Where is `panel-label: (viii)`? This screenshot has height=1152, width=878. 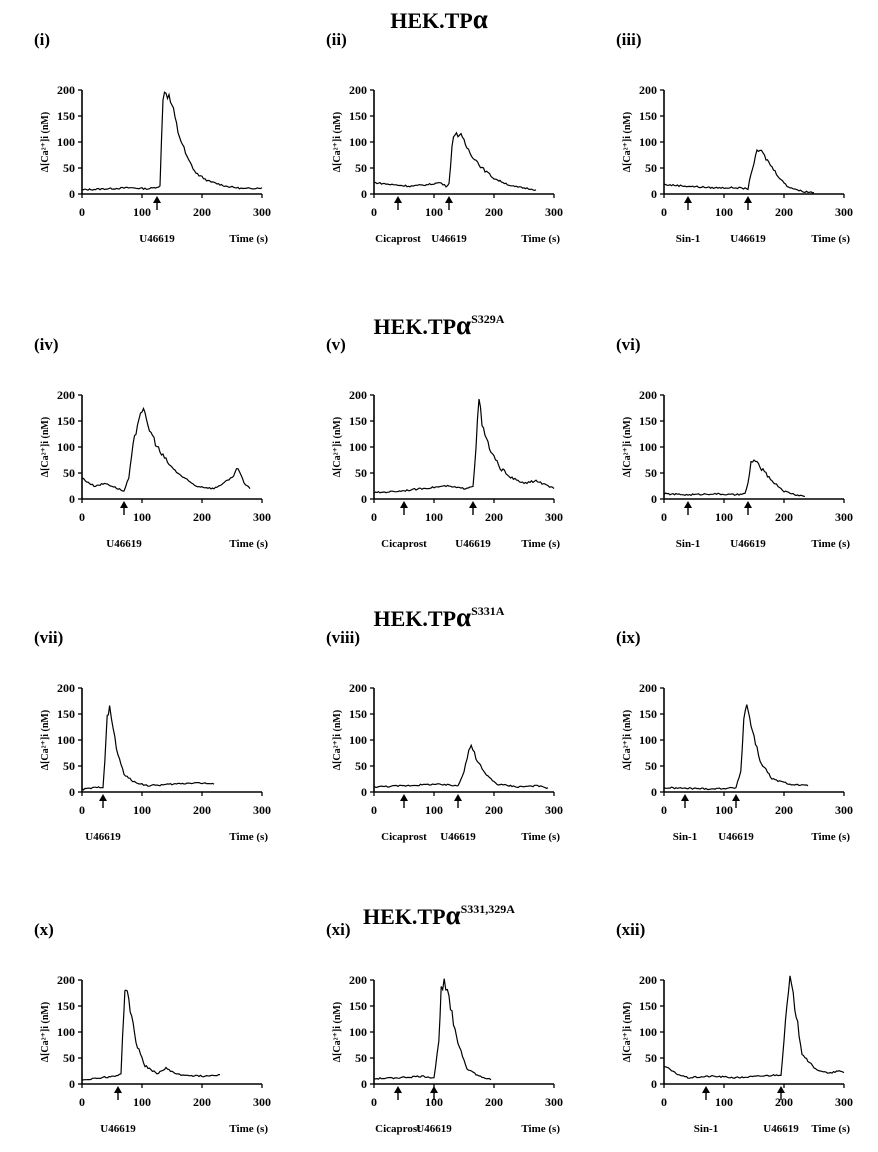 panel-label: (viii) is located at coordinates (343, 637).